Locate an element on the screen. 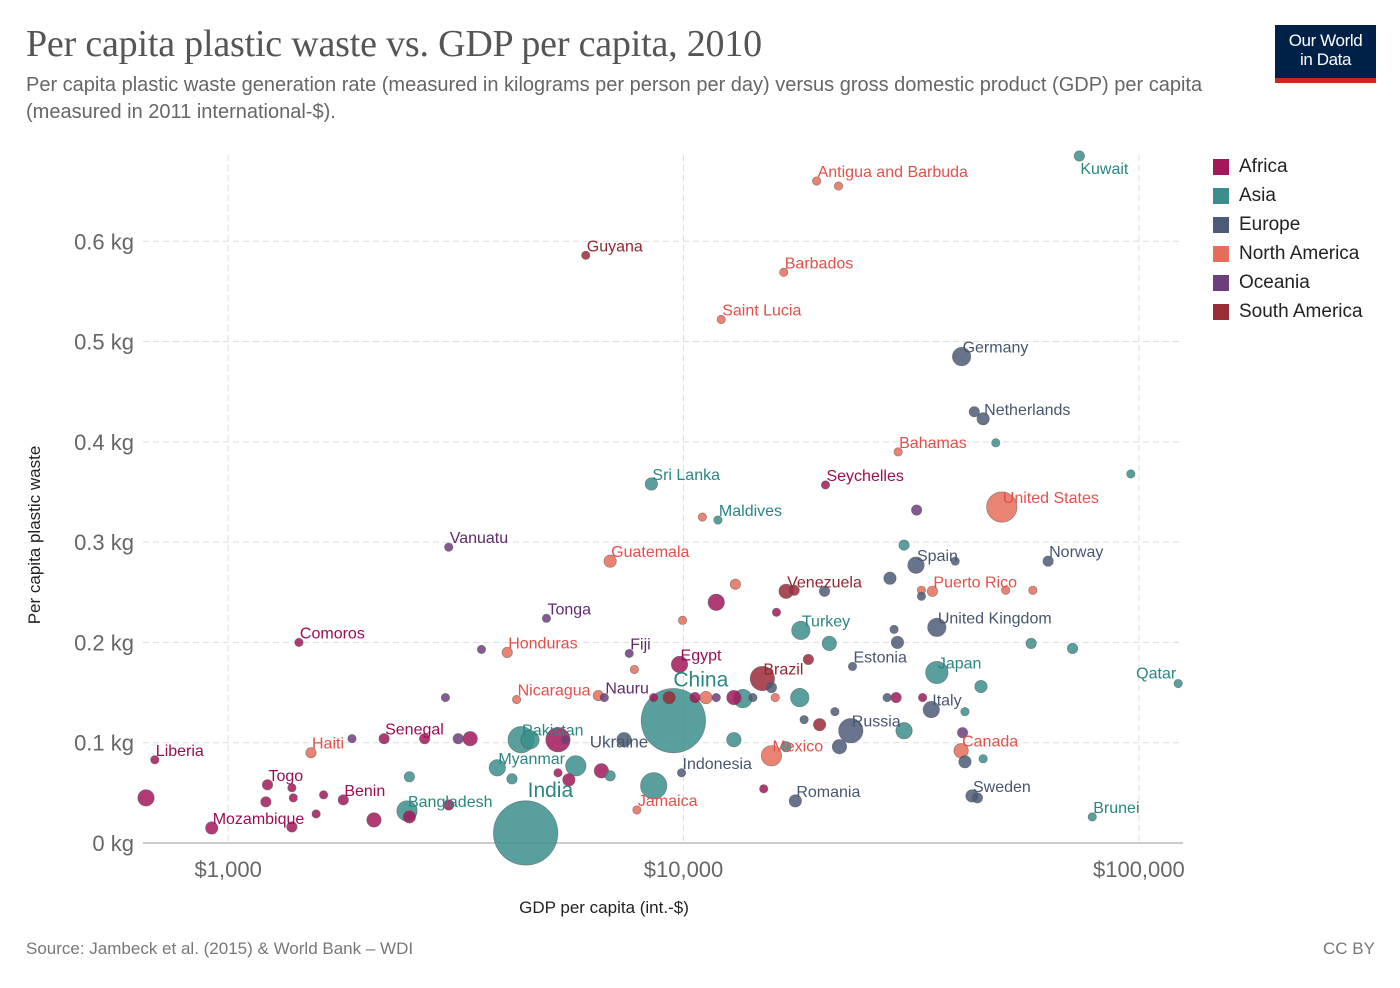  data-point-seychelles is located at coordinates (825, 485).